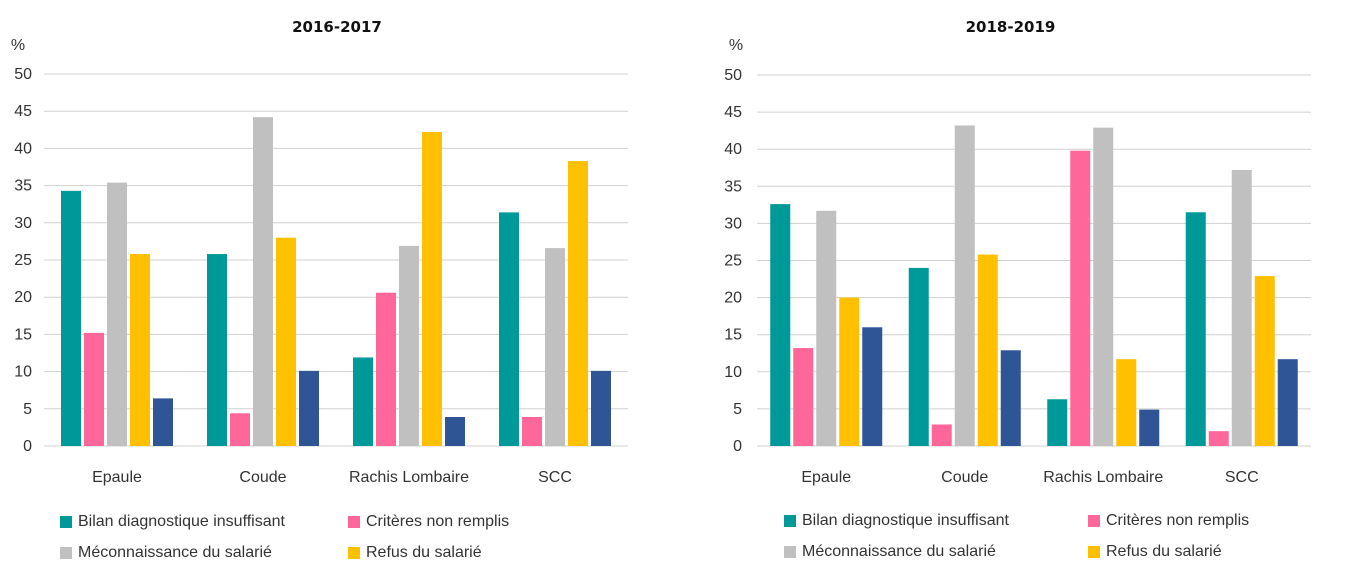 The width and height of the screenshot is (1347, 566). I want to click on legend-item-meconnaissance: Méconnaissance du salarié, so click(890, 552).